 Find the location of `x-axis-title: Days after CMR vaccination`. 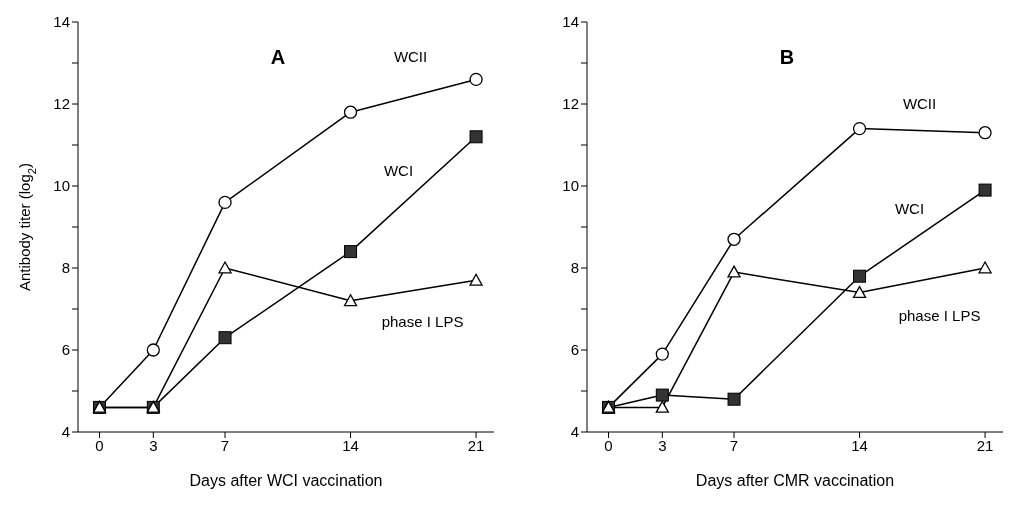

x-axis-title: Days after CMR vaccination is located at coordinates (795, 480).